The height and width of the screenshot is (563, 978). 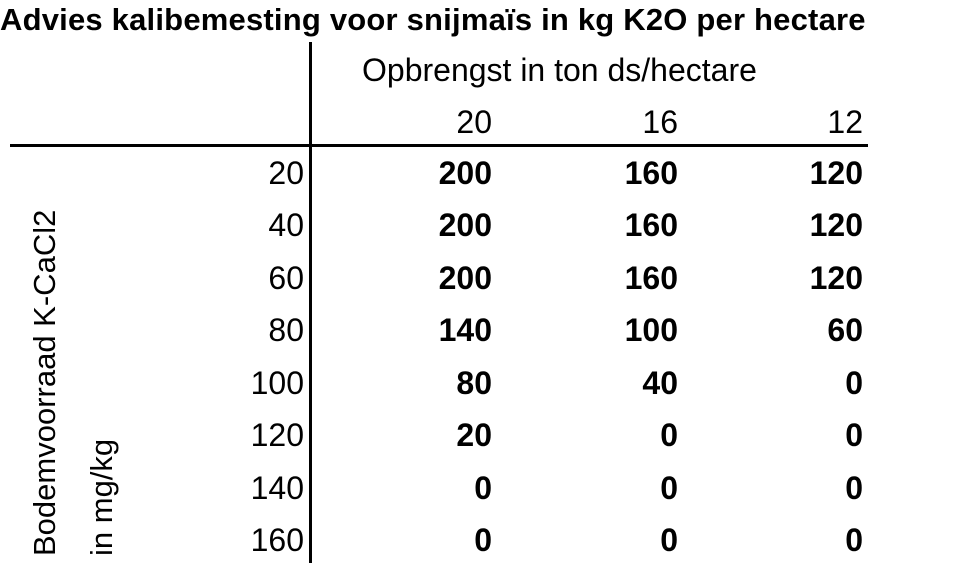 What do you see at coordinates (277, 488) in the screenshot?
I see `row-label: 140` at bounding box center [277, 488].